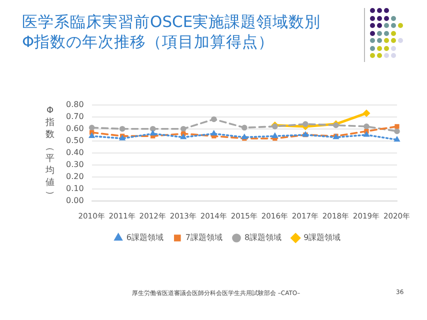 The height and width of the screenshot is (320, 427). Describe the element at coordinates (263, 237) in the screenshot. I see `legend-label: 8課題領域` at that location.